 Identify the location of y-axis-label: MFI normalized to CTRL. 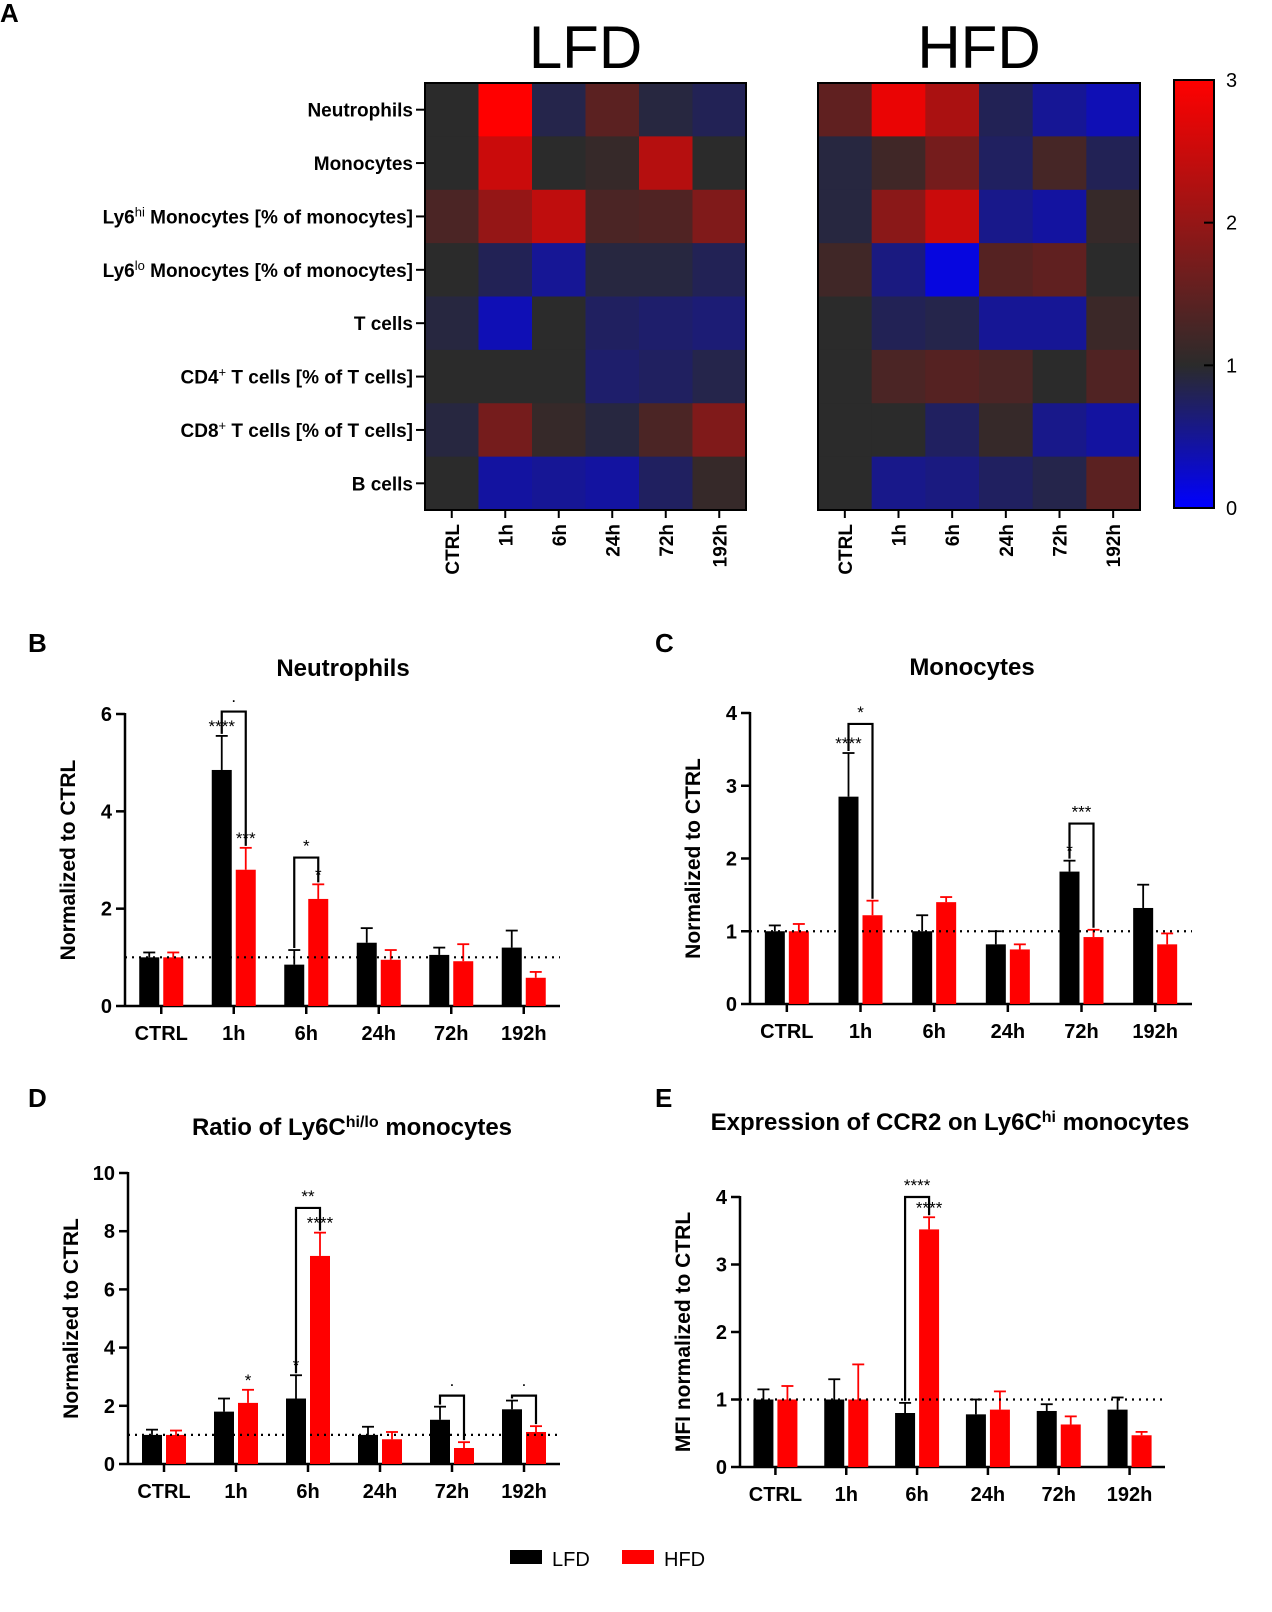
(683, 1332).